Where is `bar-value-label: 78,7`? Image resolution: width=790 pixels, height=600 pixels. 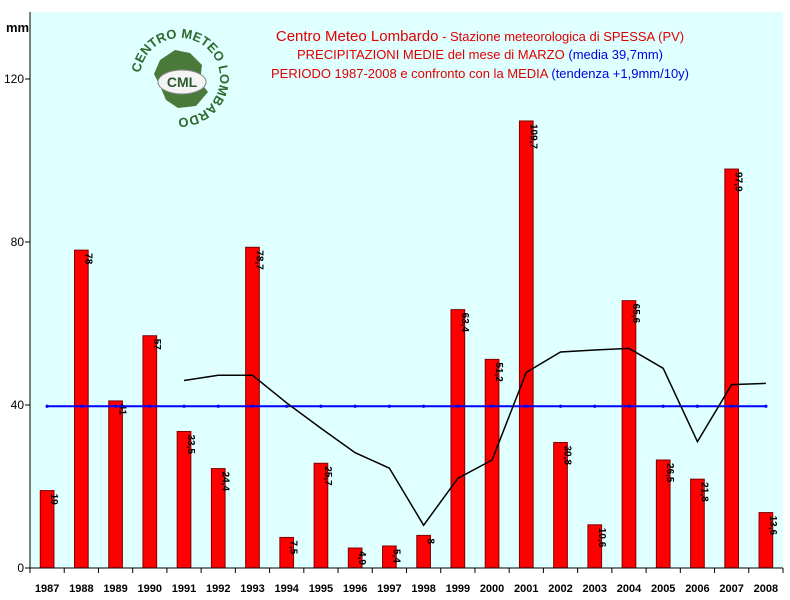 bar-value-label: 78,7 is located at coordinates (258, 260).